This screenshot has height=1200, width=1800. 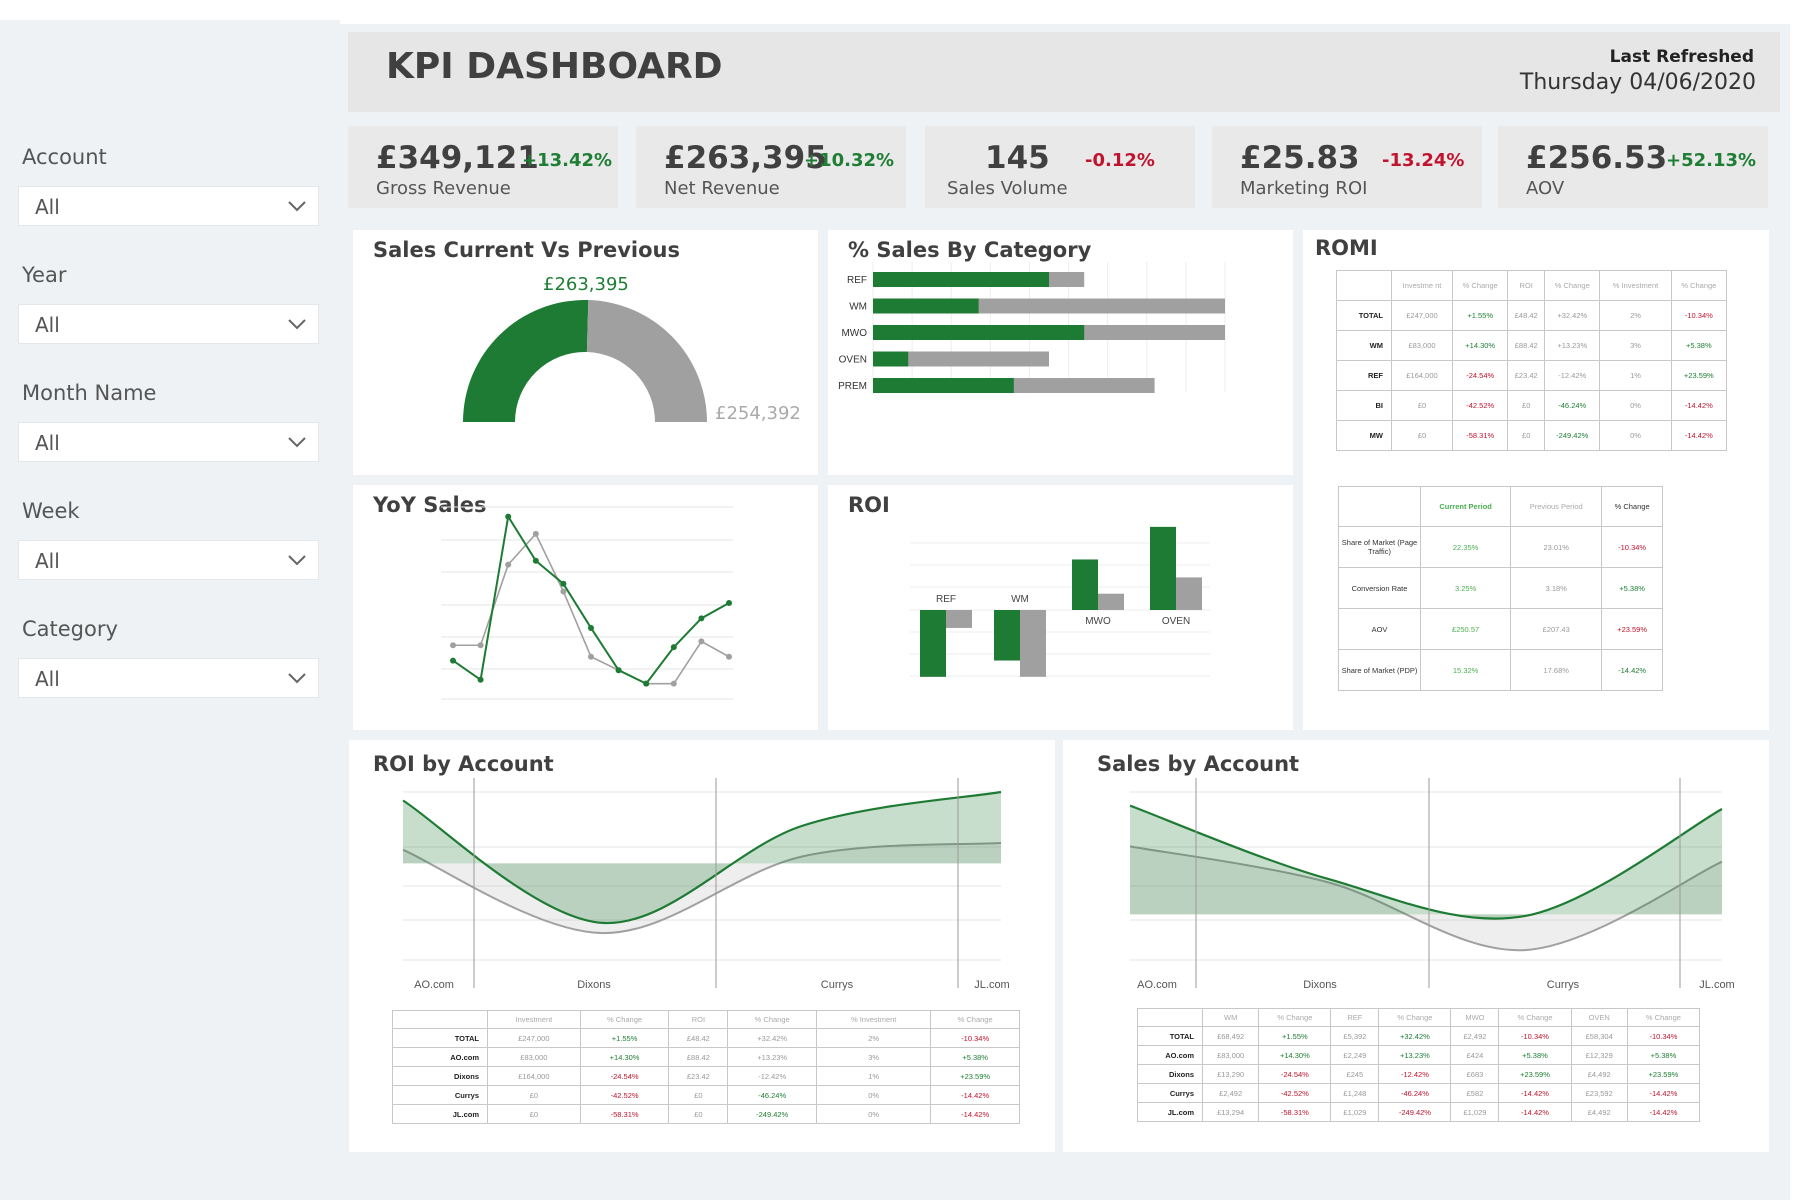 I want to click on cell: £250.57, so click(x=1465, y=629).